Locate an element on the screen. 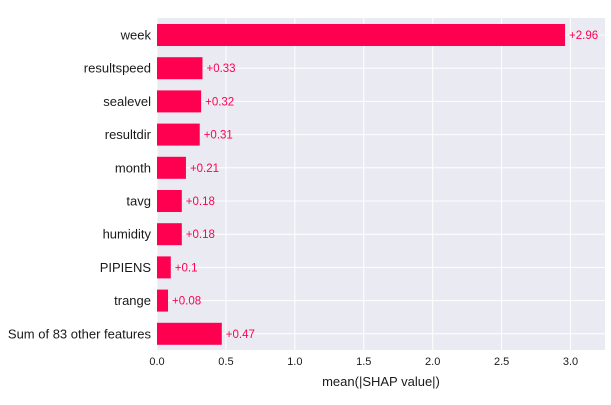 The width and height of the screenshot is (611, 405). value-label-0: +2.96 is located at coordinates (583, 36).